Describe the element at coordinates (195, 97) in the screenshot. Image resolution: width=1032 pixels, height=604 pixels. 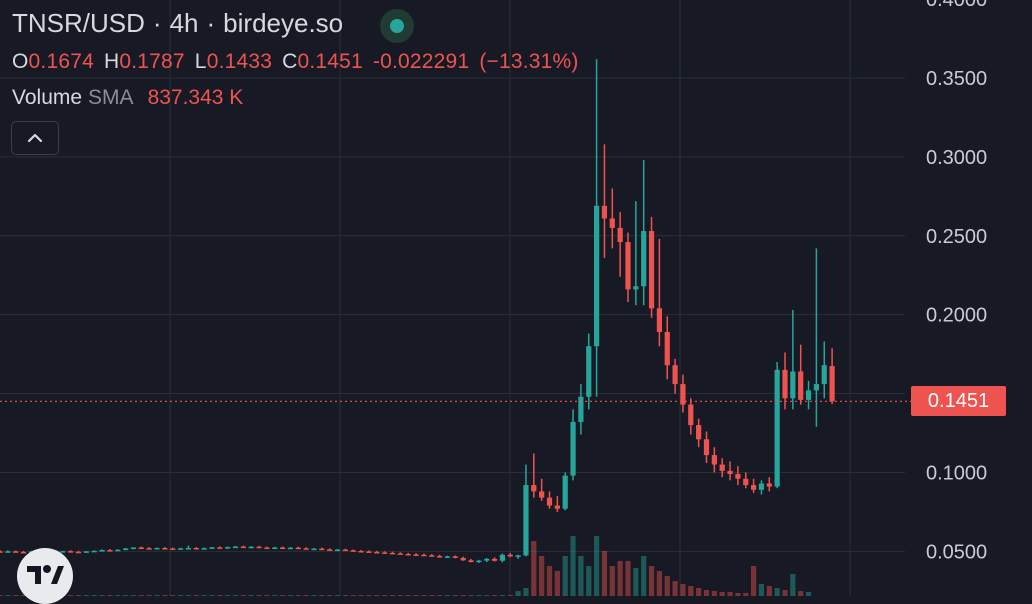
I see `volume-value: 837.343 K` at that location.